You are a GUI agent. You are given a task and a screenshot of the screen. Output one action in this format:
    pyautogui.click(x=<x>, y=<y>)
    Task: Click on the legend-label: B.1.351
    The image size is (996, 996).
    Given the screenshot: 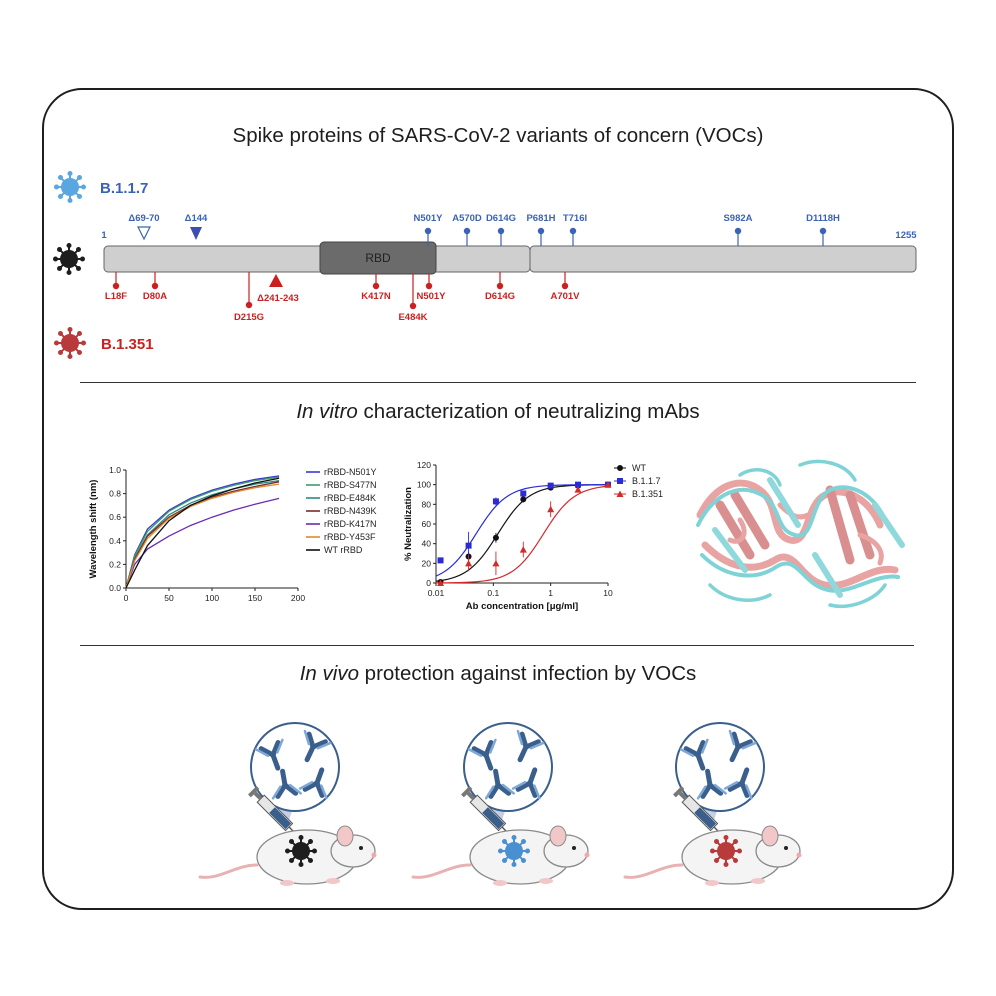 What is the action you would take?
    pyautogui.click(x=647, y=494)
    